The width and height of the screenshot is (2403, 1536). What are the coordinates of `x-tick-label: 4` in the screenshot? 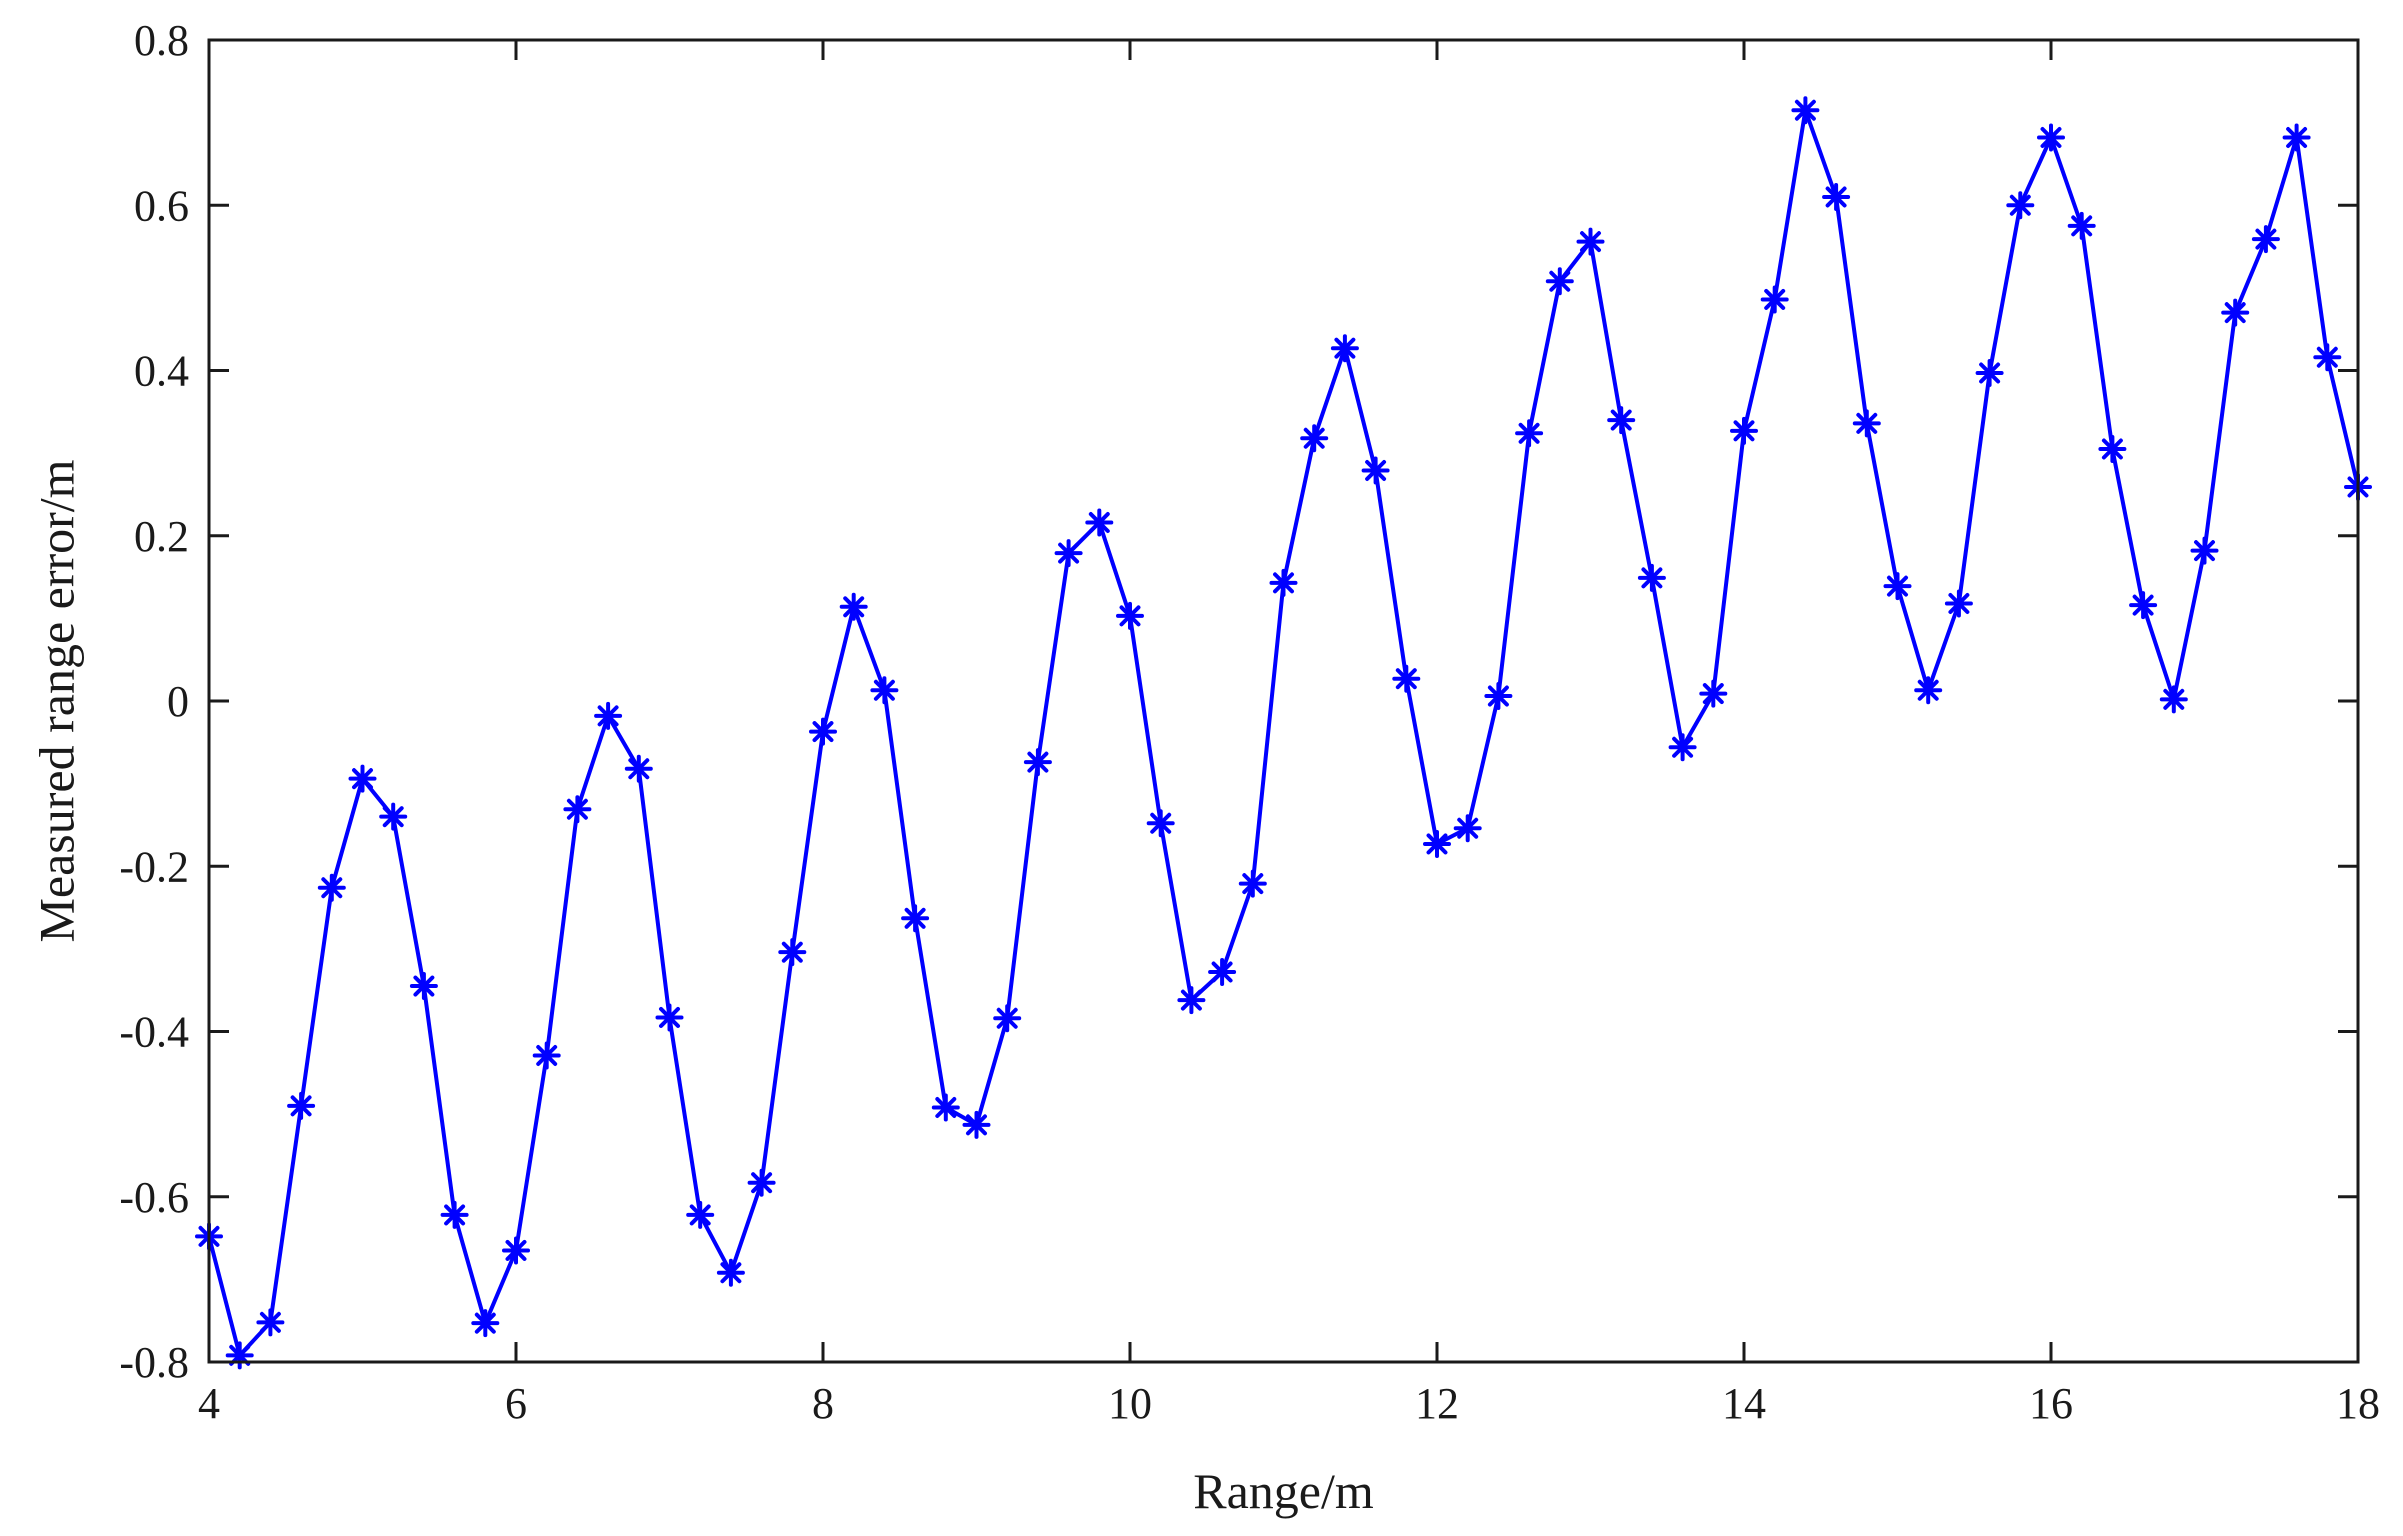 It's located at (209, 1403).